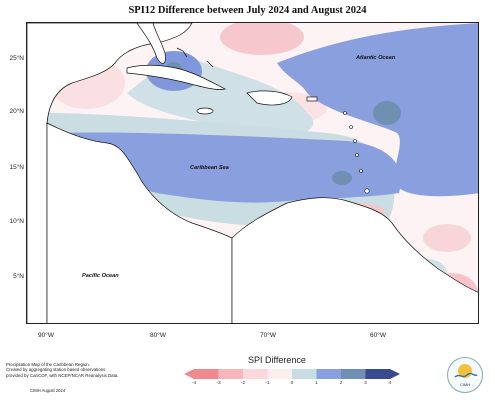  I want to click on colorbar-right-arrow, so click(395, 374).